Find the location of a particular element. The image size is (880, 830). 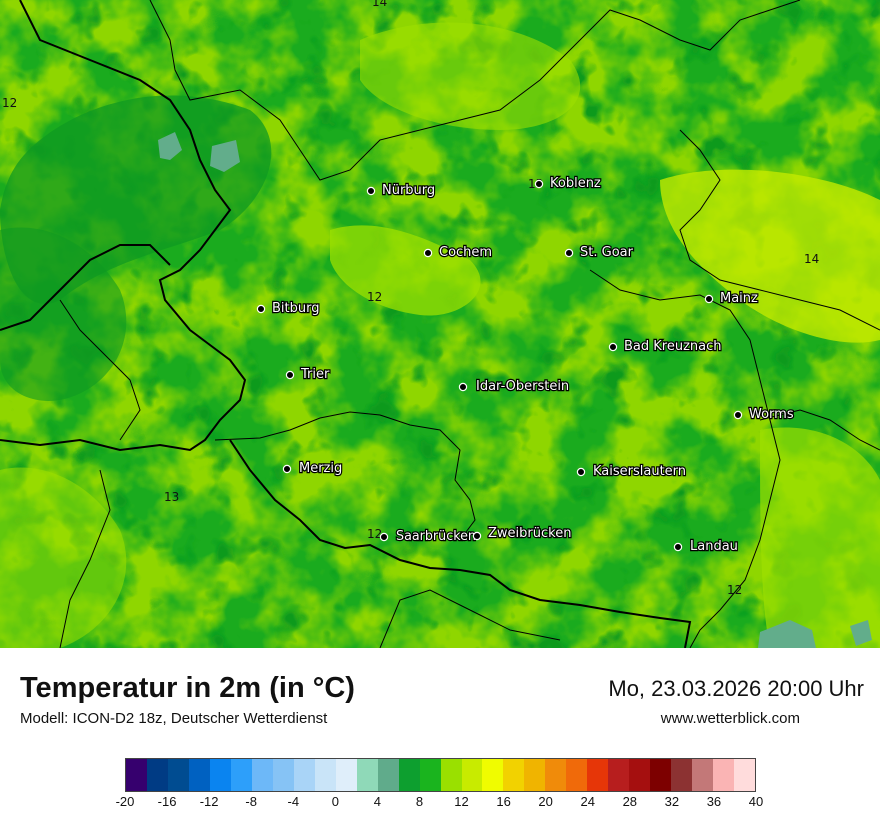

scale-tick-label: 12 is located at coordinates (461, 801).